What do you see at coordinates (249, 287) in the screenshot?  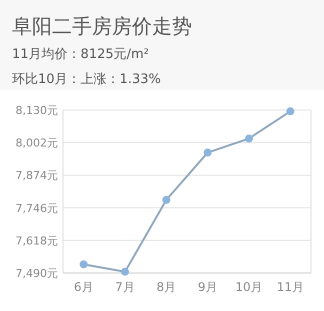 I see `x-tick-label: 10月` at bounding box center [249, 287].